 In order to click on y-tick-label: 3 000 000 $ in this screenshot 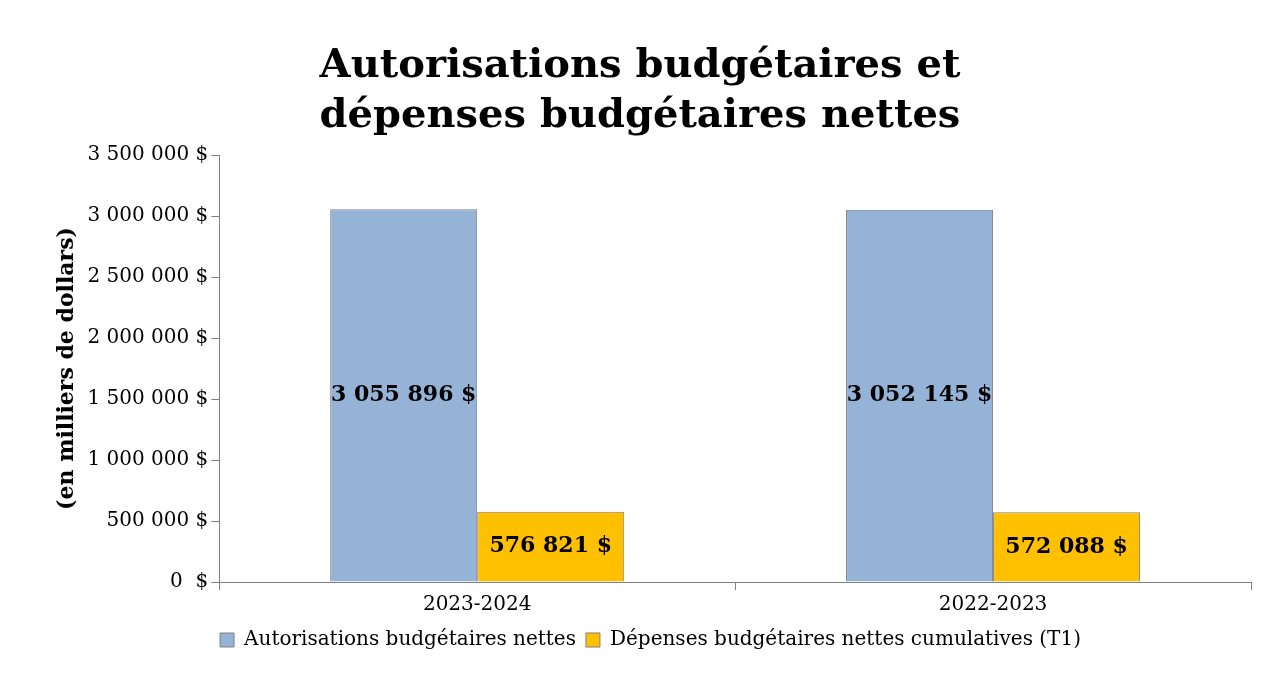, I will do `click(148, 214)`.